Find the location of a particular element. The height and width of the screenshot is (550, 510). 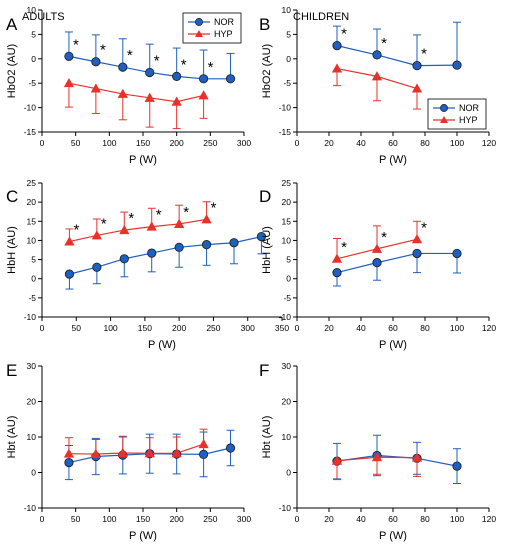

y-tick-label: 25 is located at coordinates (287, 183).